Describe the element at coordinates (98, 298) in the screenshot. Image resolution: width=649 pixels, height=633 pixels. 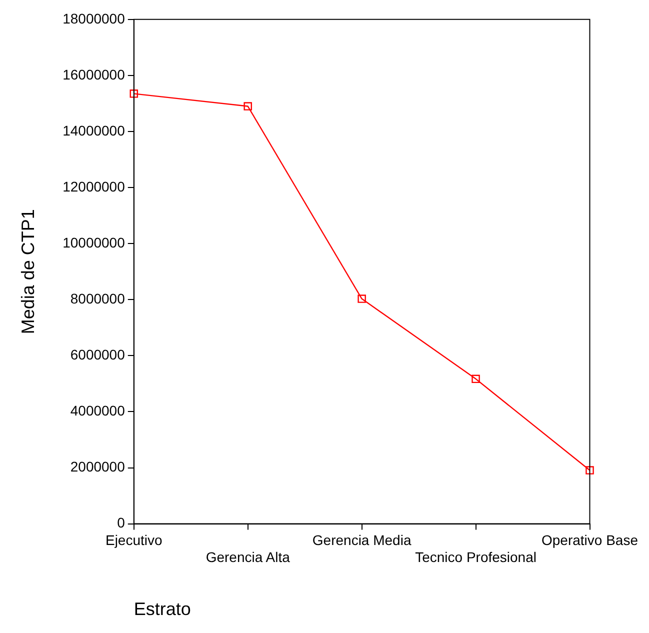
I see `y-tick-label: 8000000` at that location.